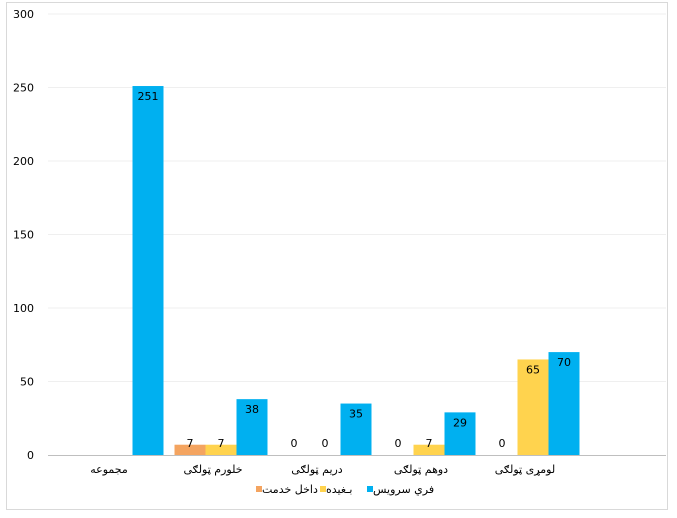 Image resolution: width=677 pixels, height=518 pixels. Describe the element at coordinates (460, 422) in the screenshot. I see `data-label: 29` at that location.